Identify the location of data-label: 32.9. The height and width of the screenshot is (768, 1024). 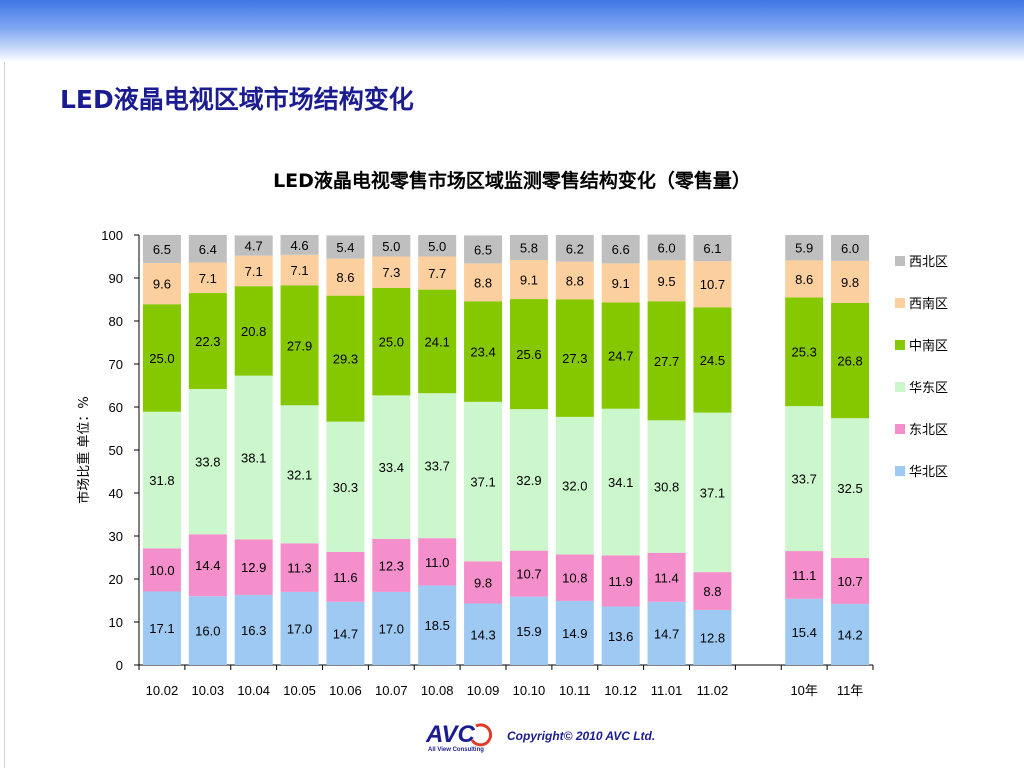
(528, 480).